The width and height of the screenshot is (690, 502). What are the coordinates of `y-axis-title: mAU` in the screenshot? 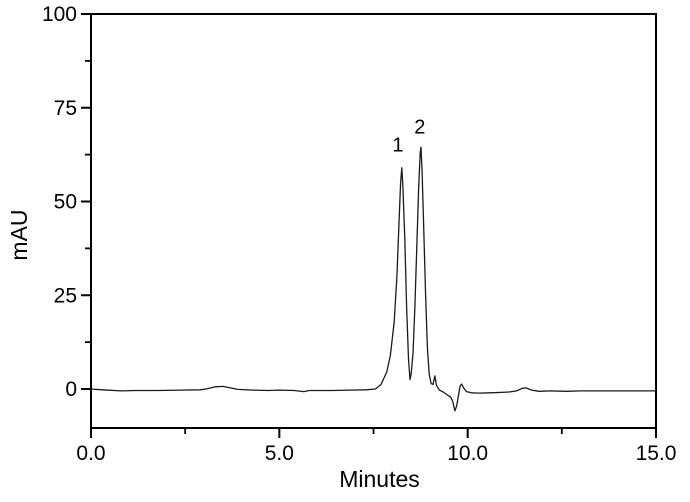 It's located at (19, 234).